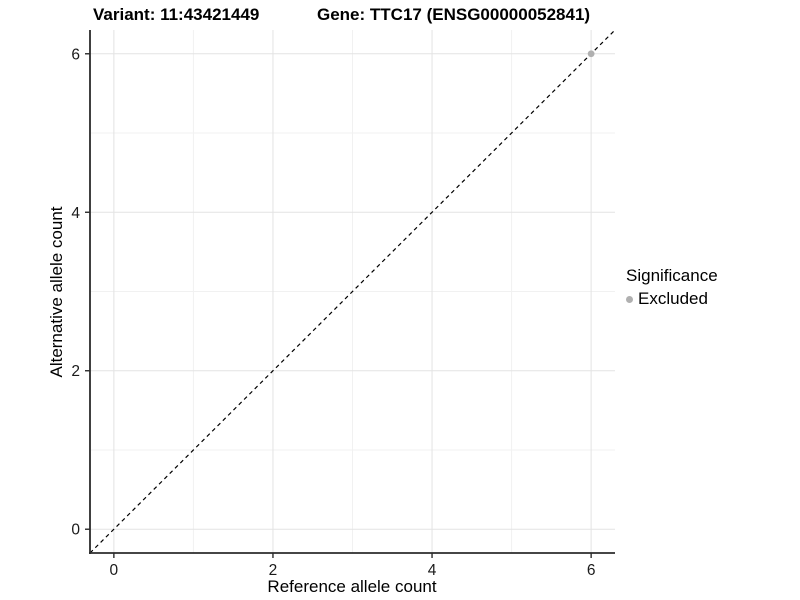 The image size is (800, 600). Describe the element at coordinates (114, 570) in the screenshot. I see `x-tick-label: 0` at that location.